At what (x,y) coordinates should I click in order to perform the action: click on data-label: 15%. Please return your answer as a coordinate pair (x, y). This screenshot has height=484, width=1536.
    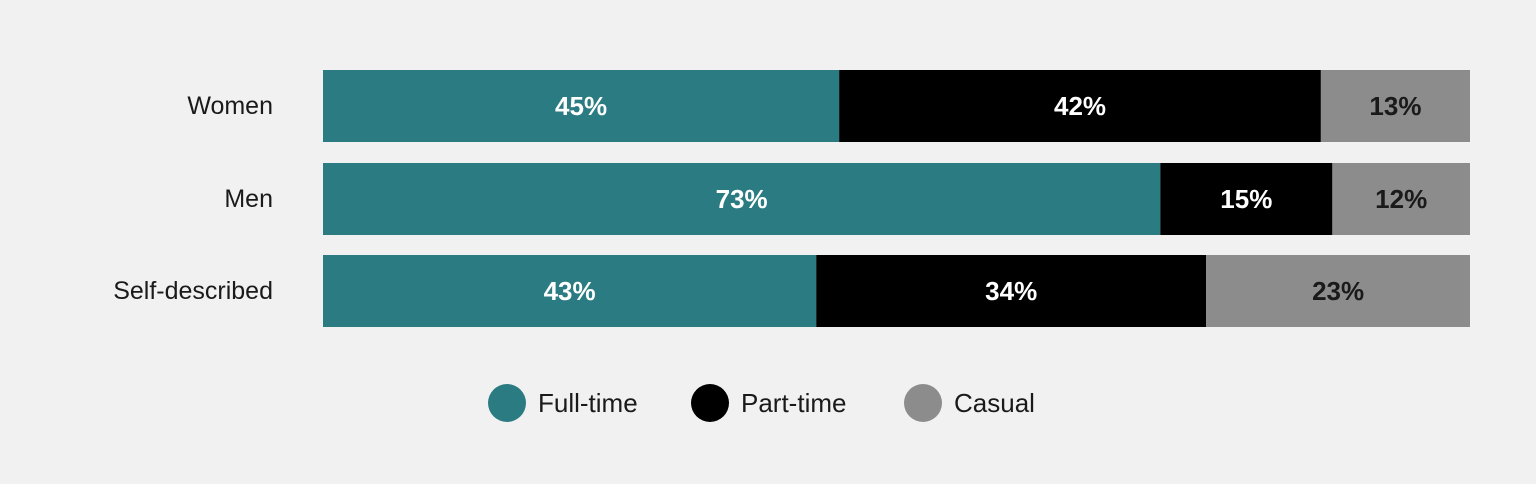
    Looking at the image, I should click on (1246, 199).